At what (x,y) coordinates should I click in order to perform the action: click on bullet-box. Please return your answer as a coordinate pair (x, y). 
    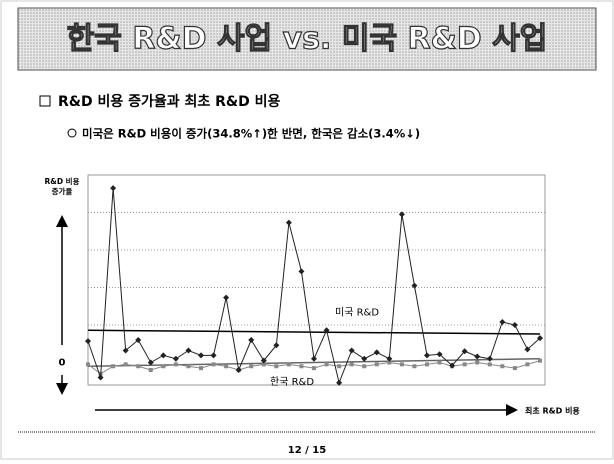
    Looking at the image, I should click on (45, 101).